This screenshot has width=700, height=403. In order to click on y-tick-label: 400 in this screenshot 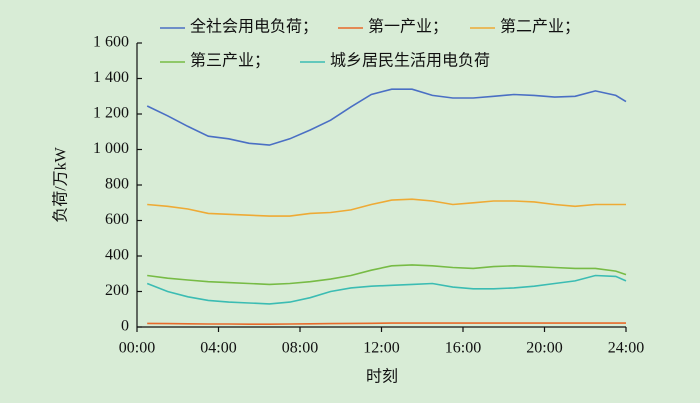, I will do `click(117, 255)`.